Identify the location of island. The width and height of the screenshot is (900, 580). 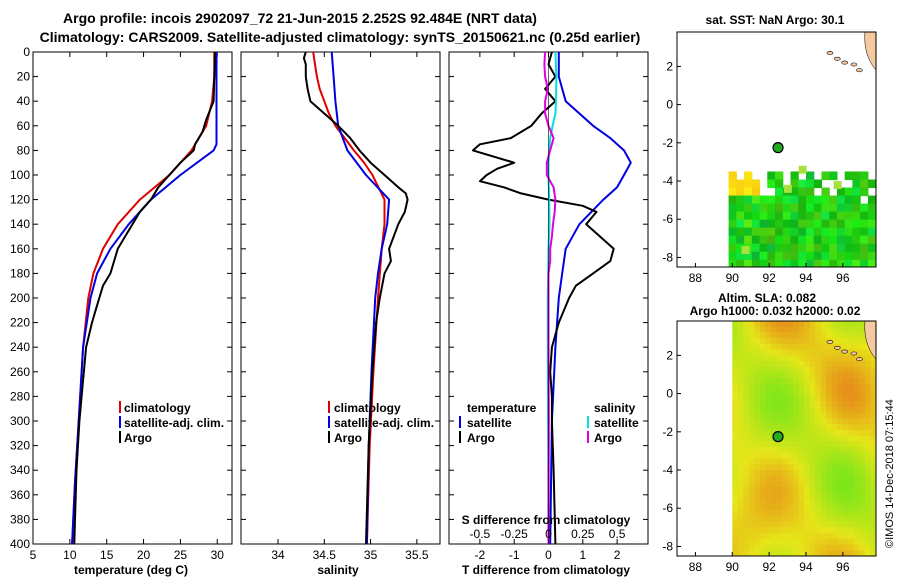
(830, 342).